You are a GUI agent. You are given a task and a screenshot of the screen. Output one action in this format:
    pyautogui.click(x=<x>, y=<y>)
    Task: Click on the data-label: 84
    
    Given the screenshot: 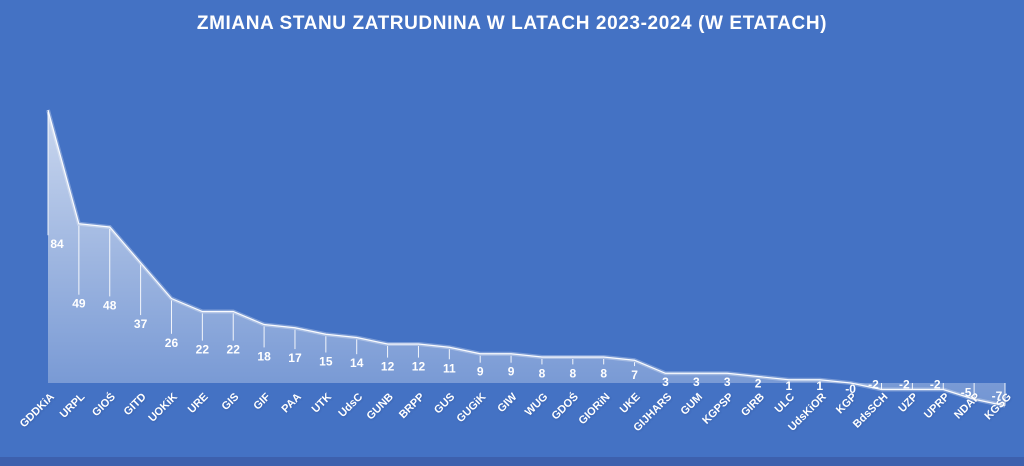 What is the action you would take?
    pyautogui.click(x=57, y=244)
    